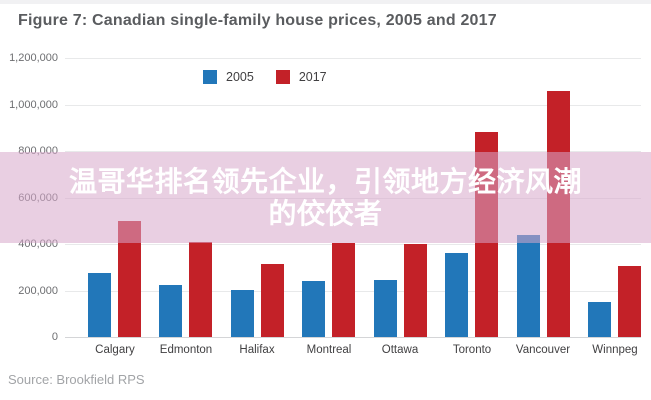 This screenshot has height=400, width=651. What do you see at coordinates (472, 350) in the screenshot?
I see `x-axis-label-toronto: Toronto` at bounding box center [472, 350].